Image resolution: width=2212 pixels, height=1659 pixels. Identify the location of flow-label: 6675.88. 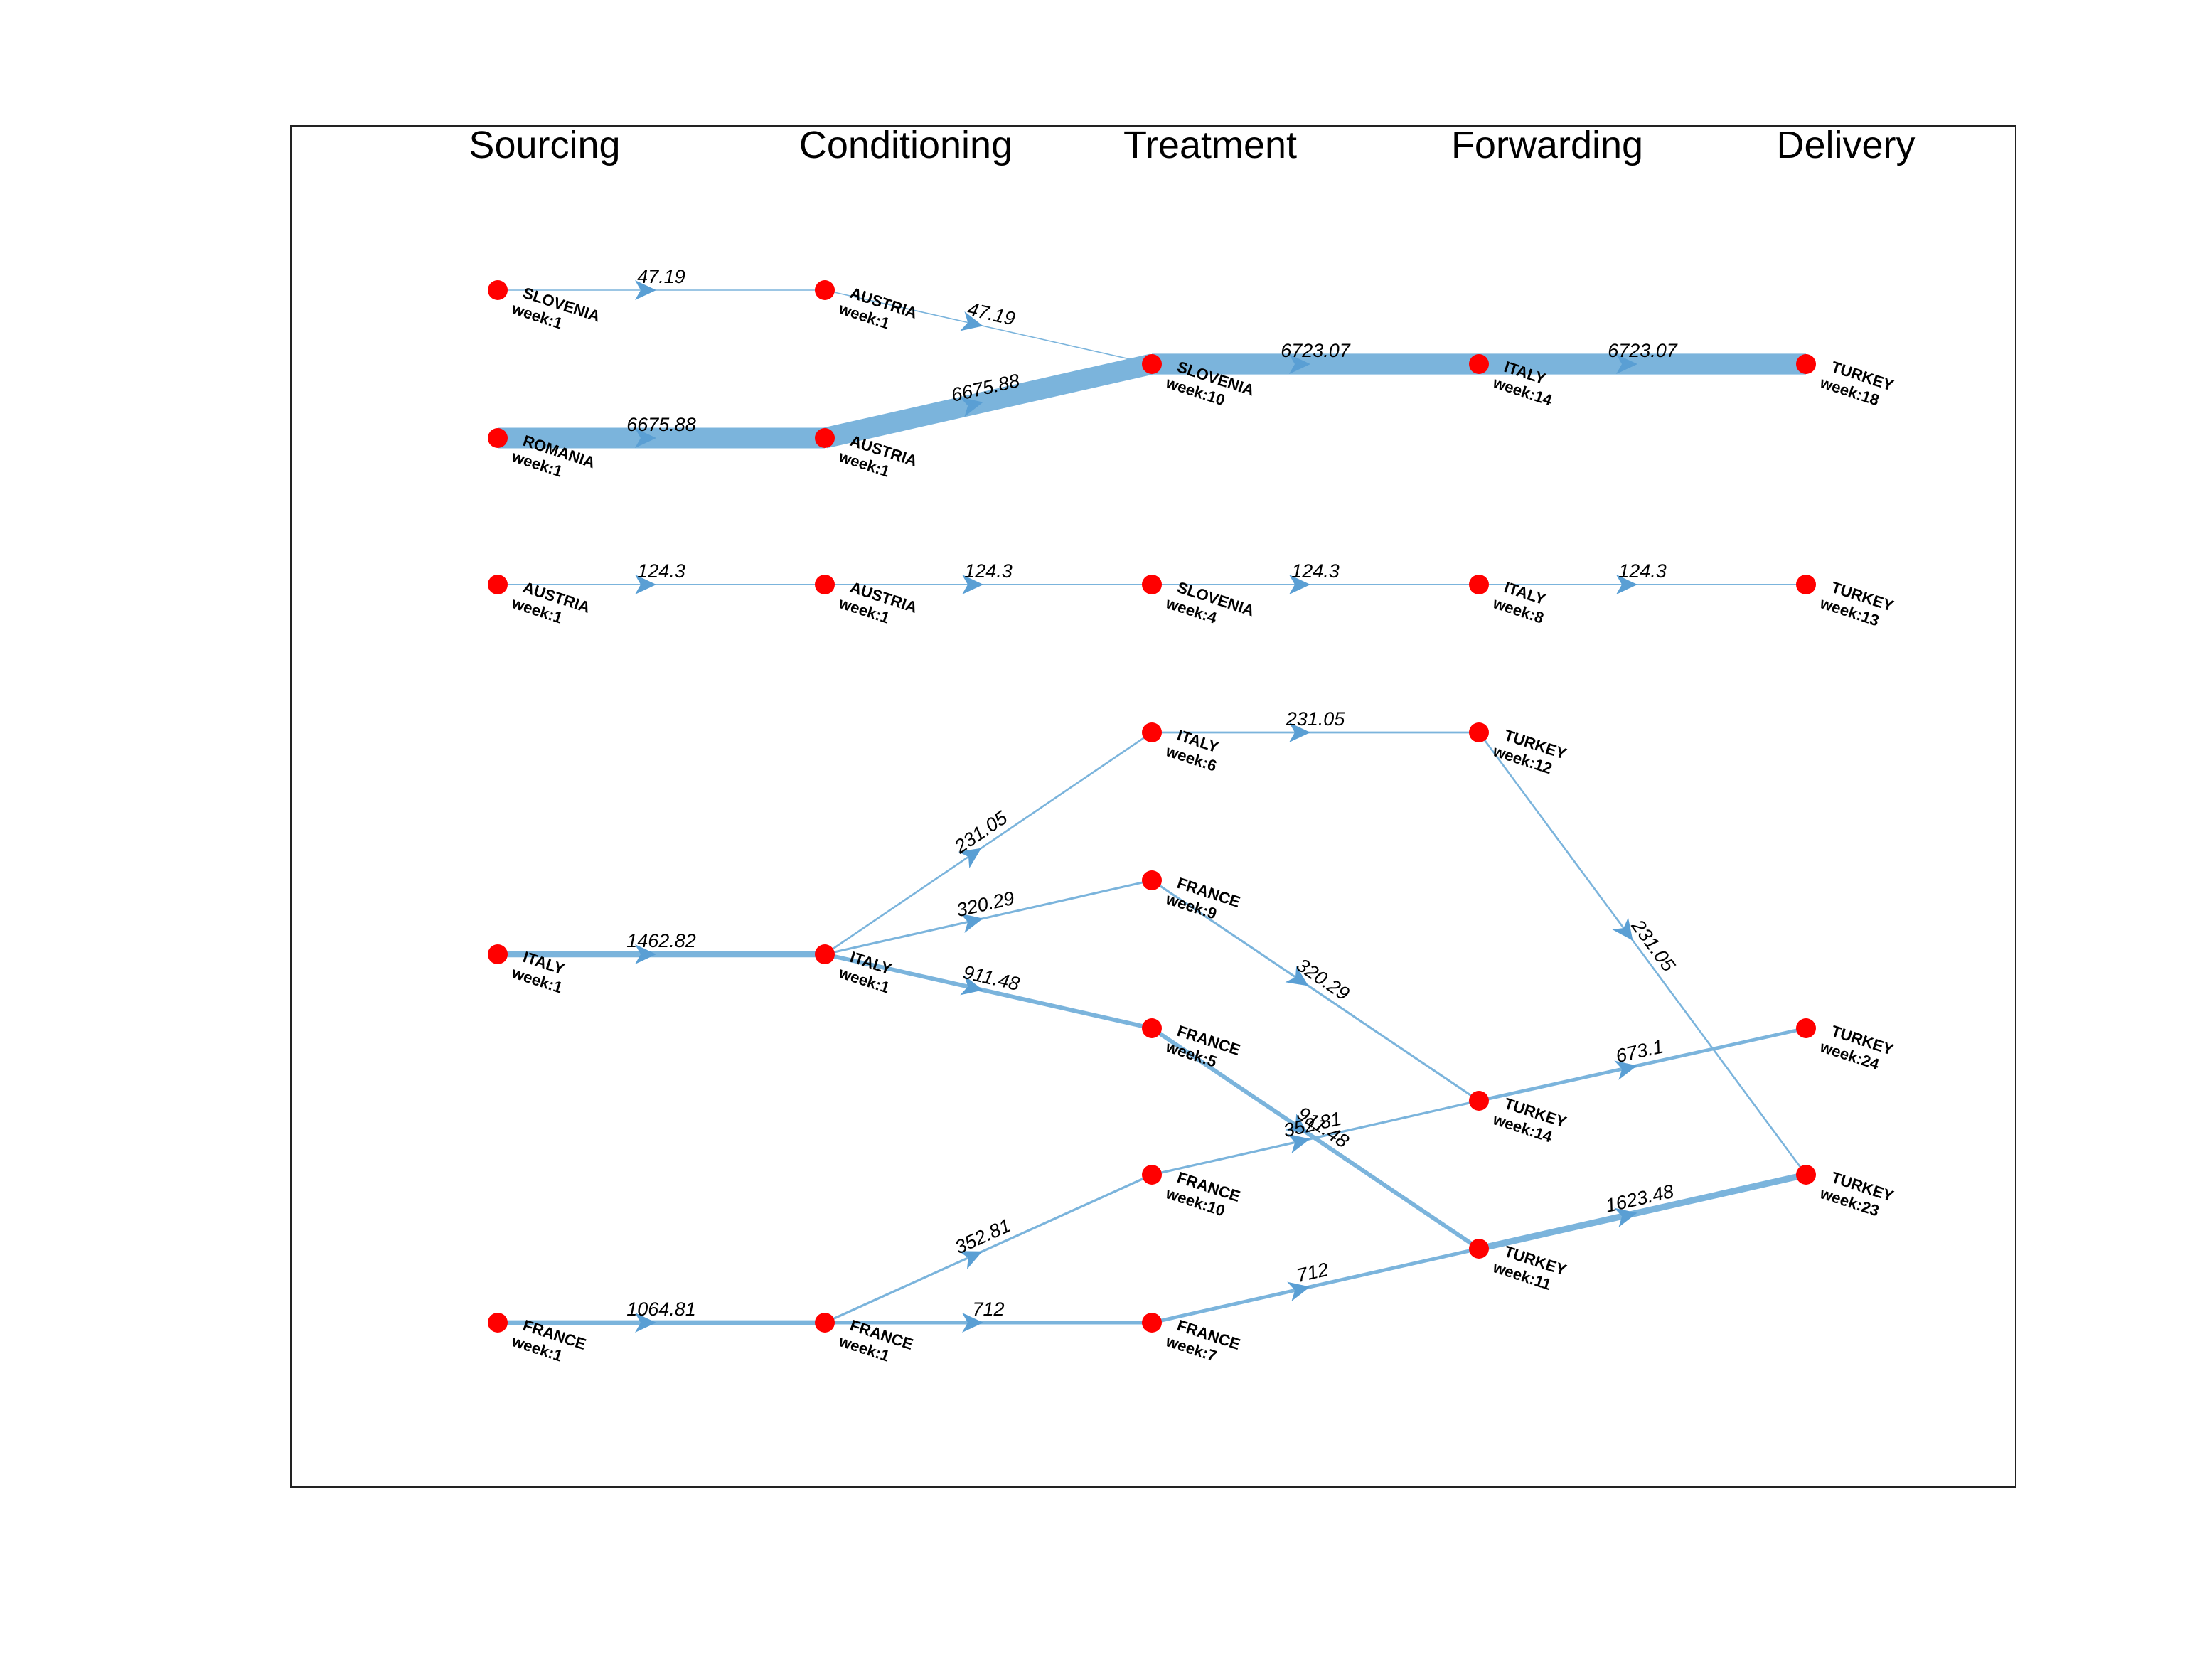
(661, 424).